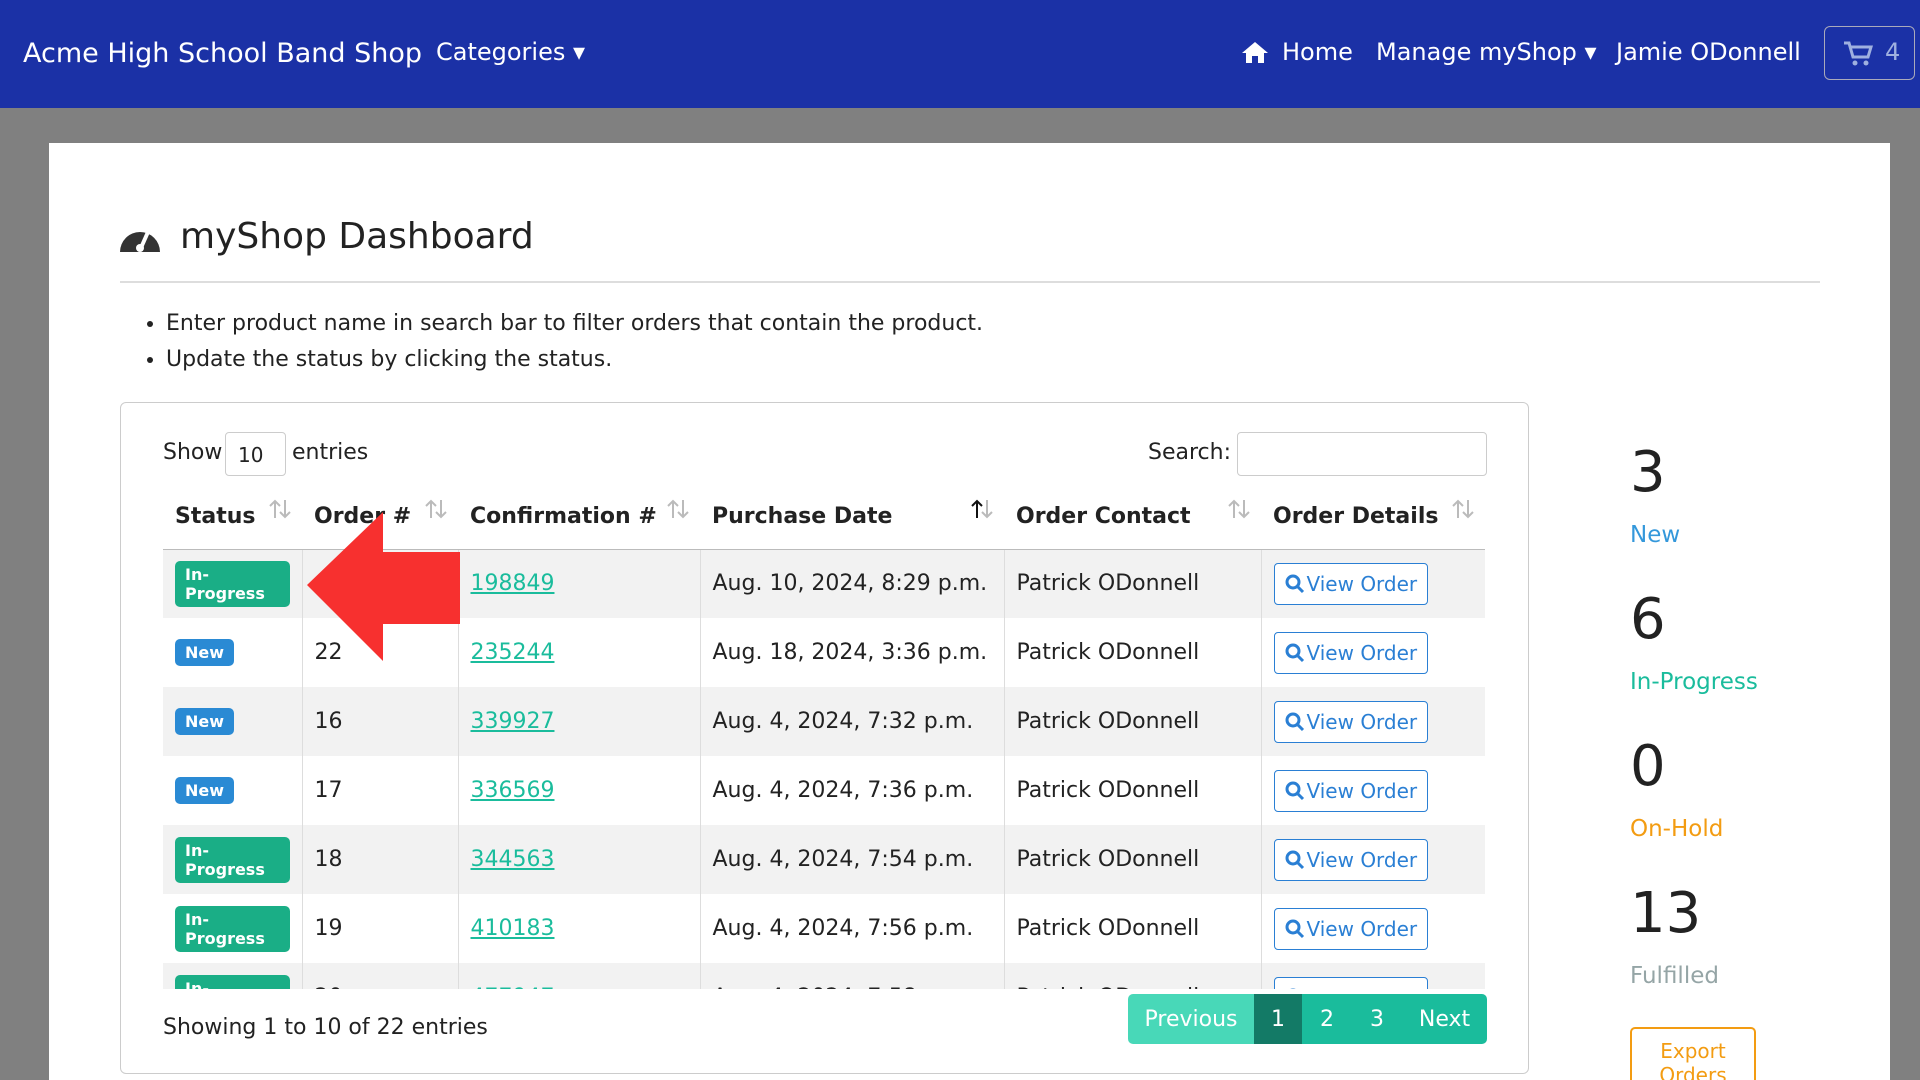 The width and height of the screenshot is (1920, 1080). What do you see at coordinates (513, 987) in the screenshot?
I see `confirmation-link: 477947` at bounding box center [513, 987].